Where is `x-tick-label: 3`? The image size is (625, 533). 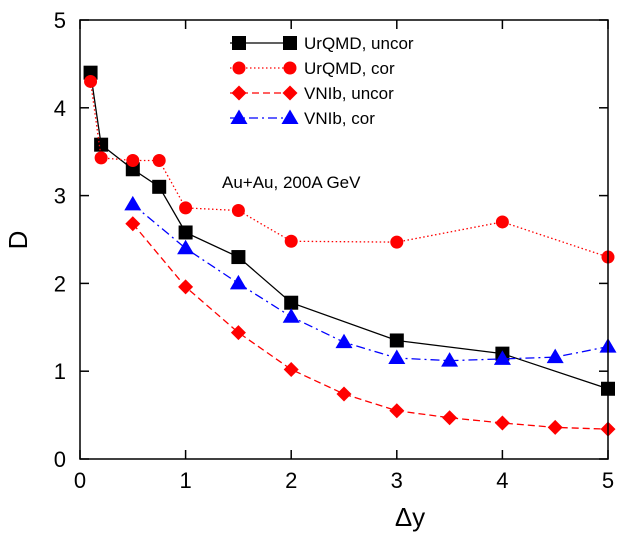 x-tick-label: 3 is located at coordinates (397, 480).